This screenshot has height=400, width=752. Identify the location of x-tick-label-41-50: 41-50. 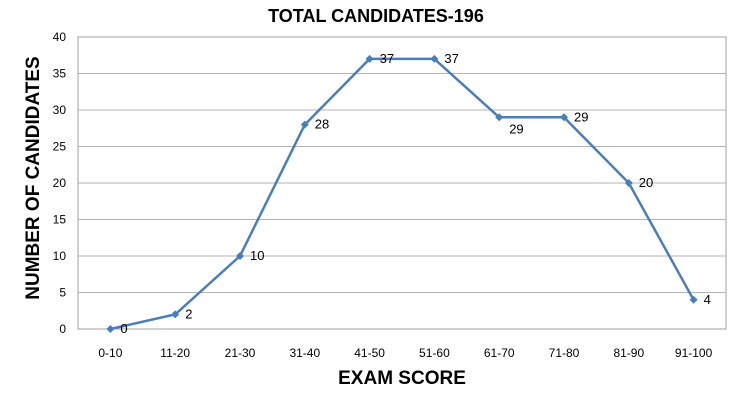
(369, 353).